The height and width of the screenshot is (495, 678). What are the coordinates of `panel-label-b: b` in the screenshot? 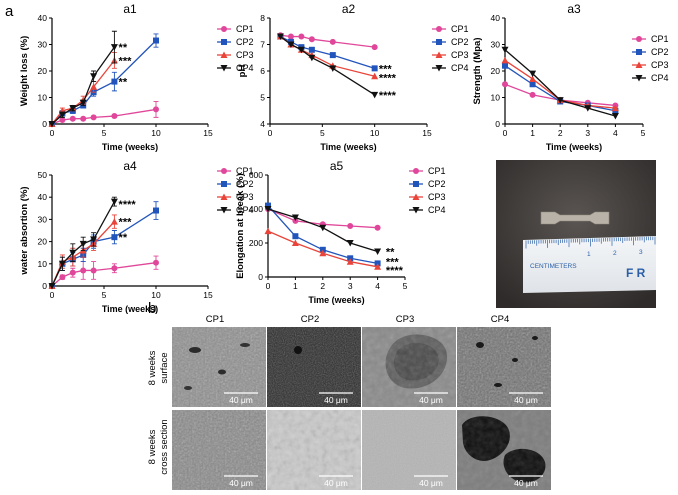 It's located at (152, 308).